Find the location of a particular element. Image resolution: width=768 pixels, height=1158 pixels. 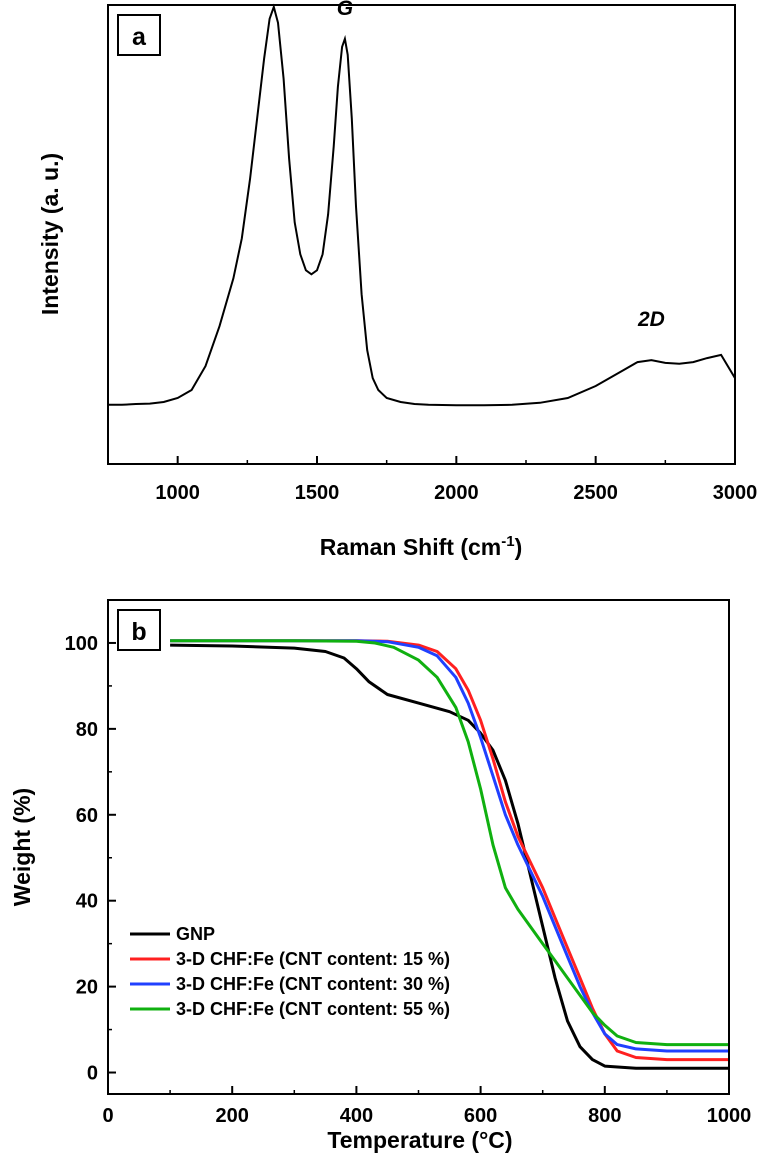

tga-x-tick-label: 600 is located at coordinates (480, 1116).